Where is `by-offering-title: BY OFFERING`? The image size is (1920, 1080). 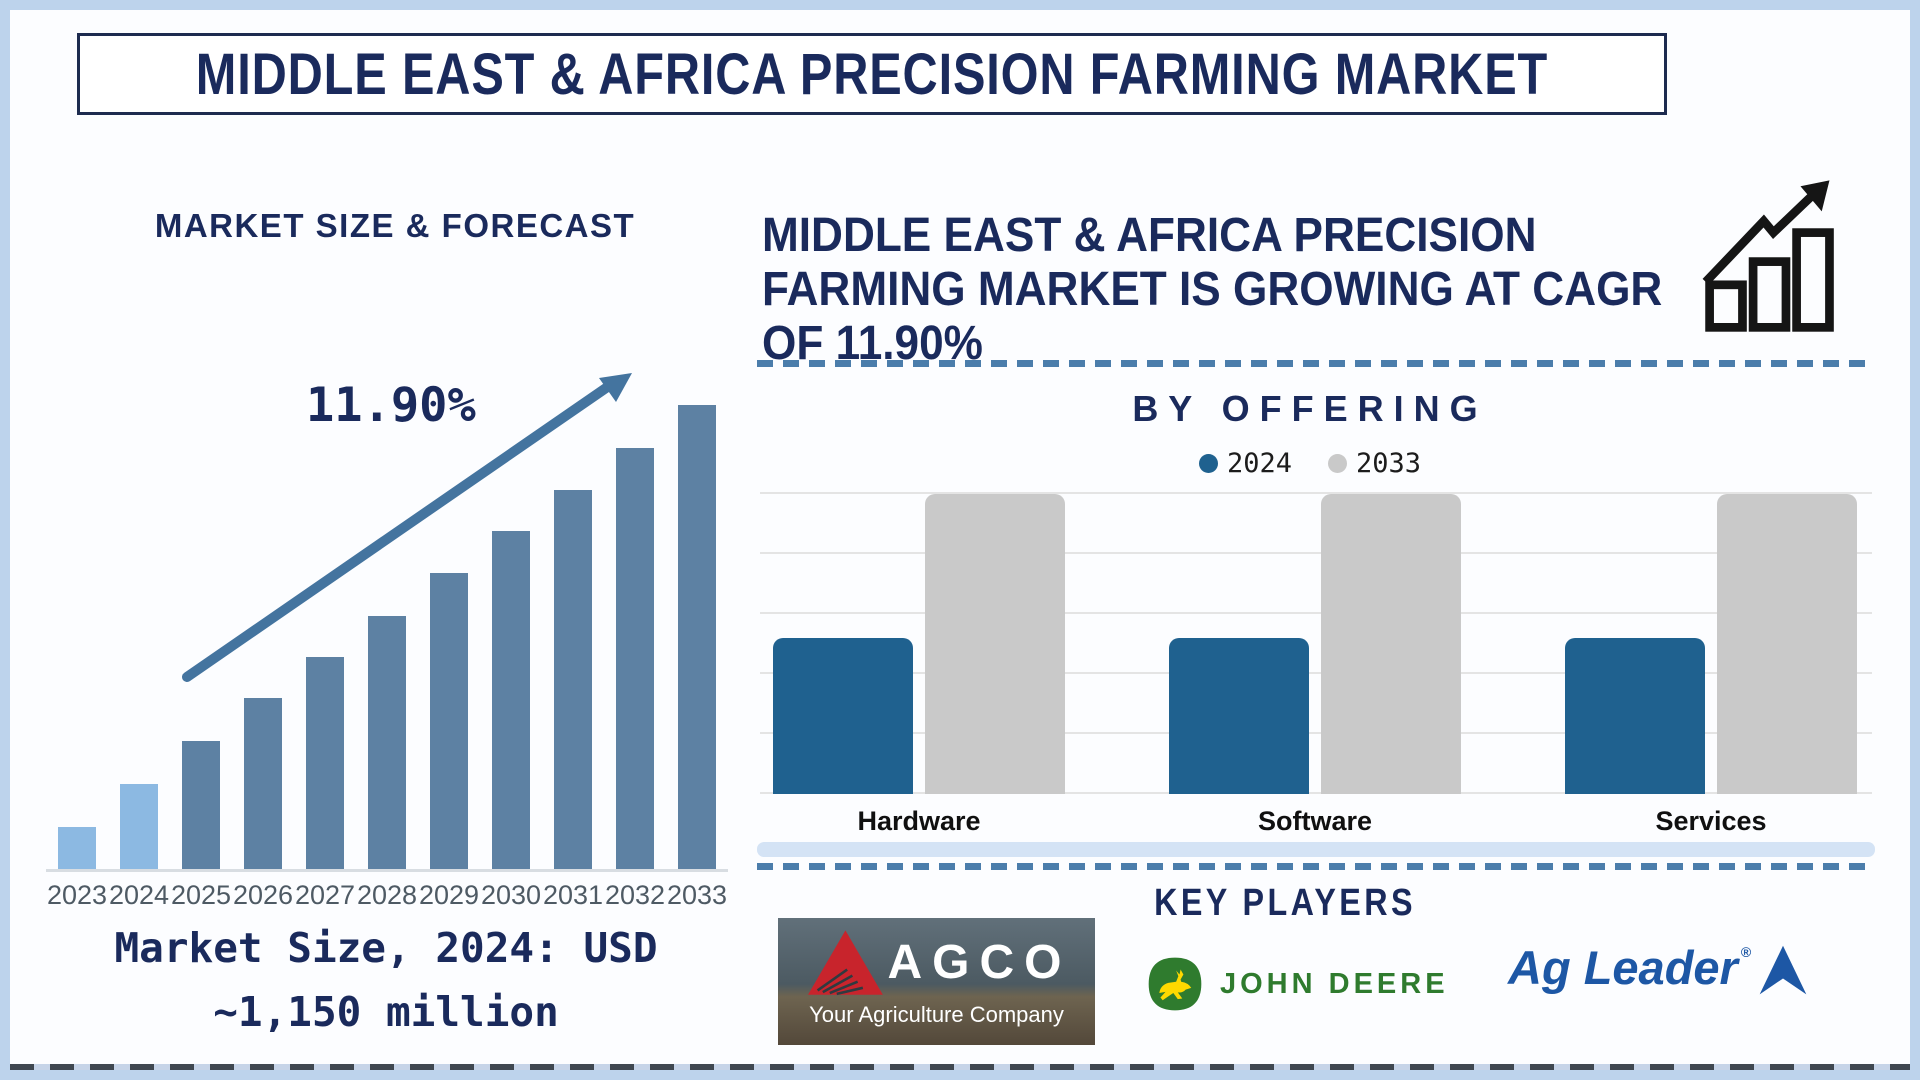 by-offering-title: BY OFFERING is located at coordinates (1310, 408).